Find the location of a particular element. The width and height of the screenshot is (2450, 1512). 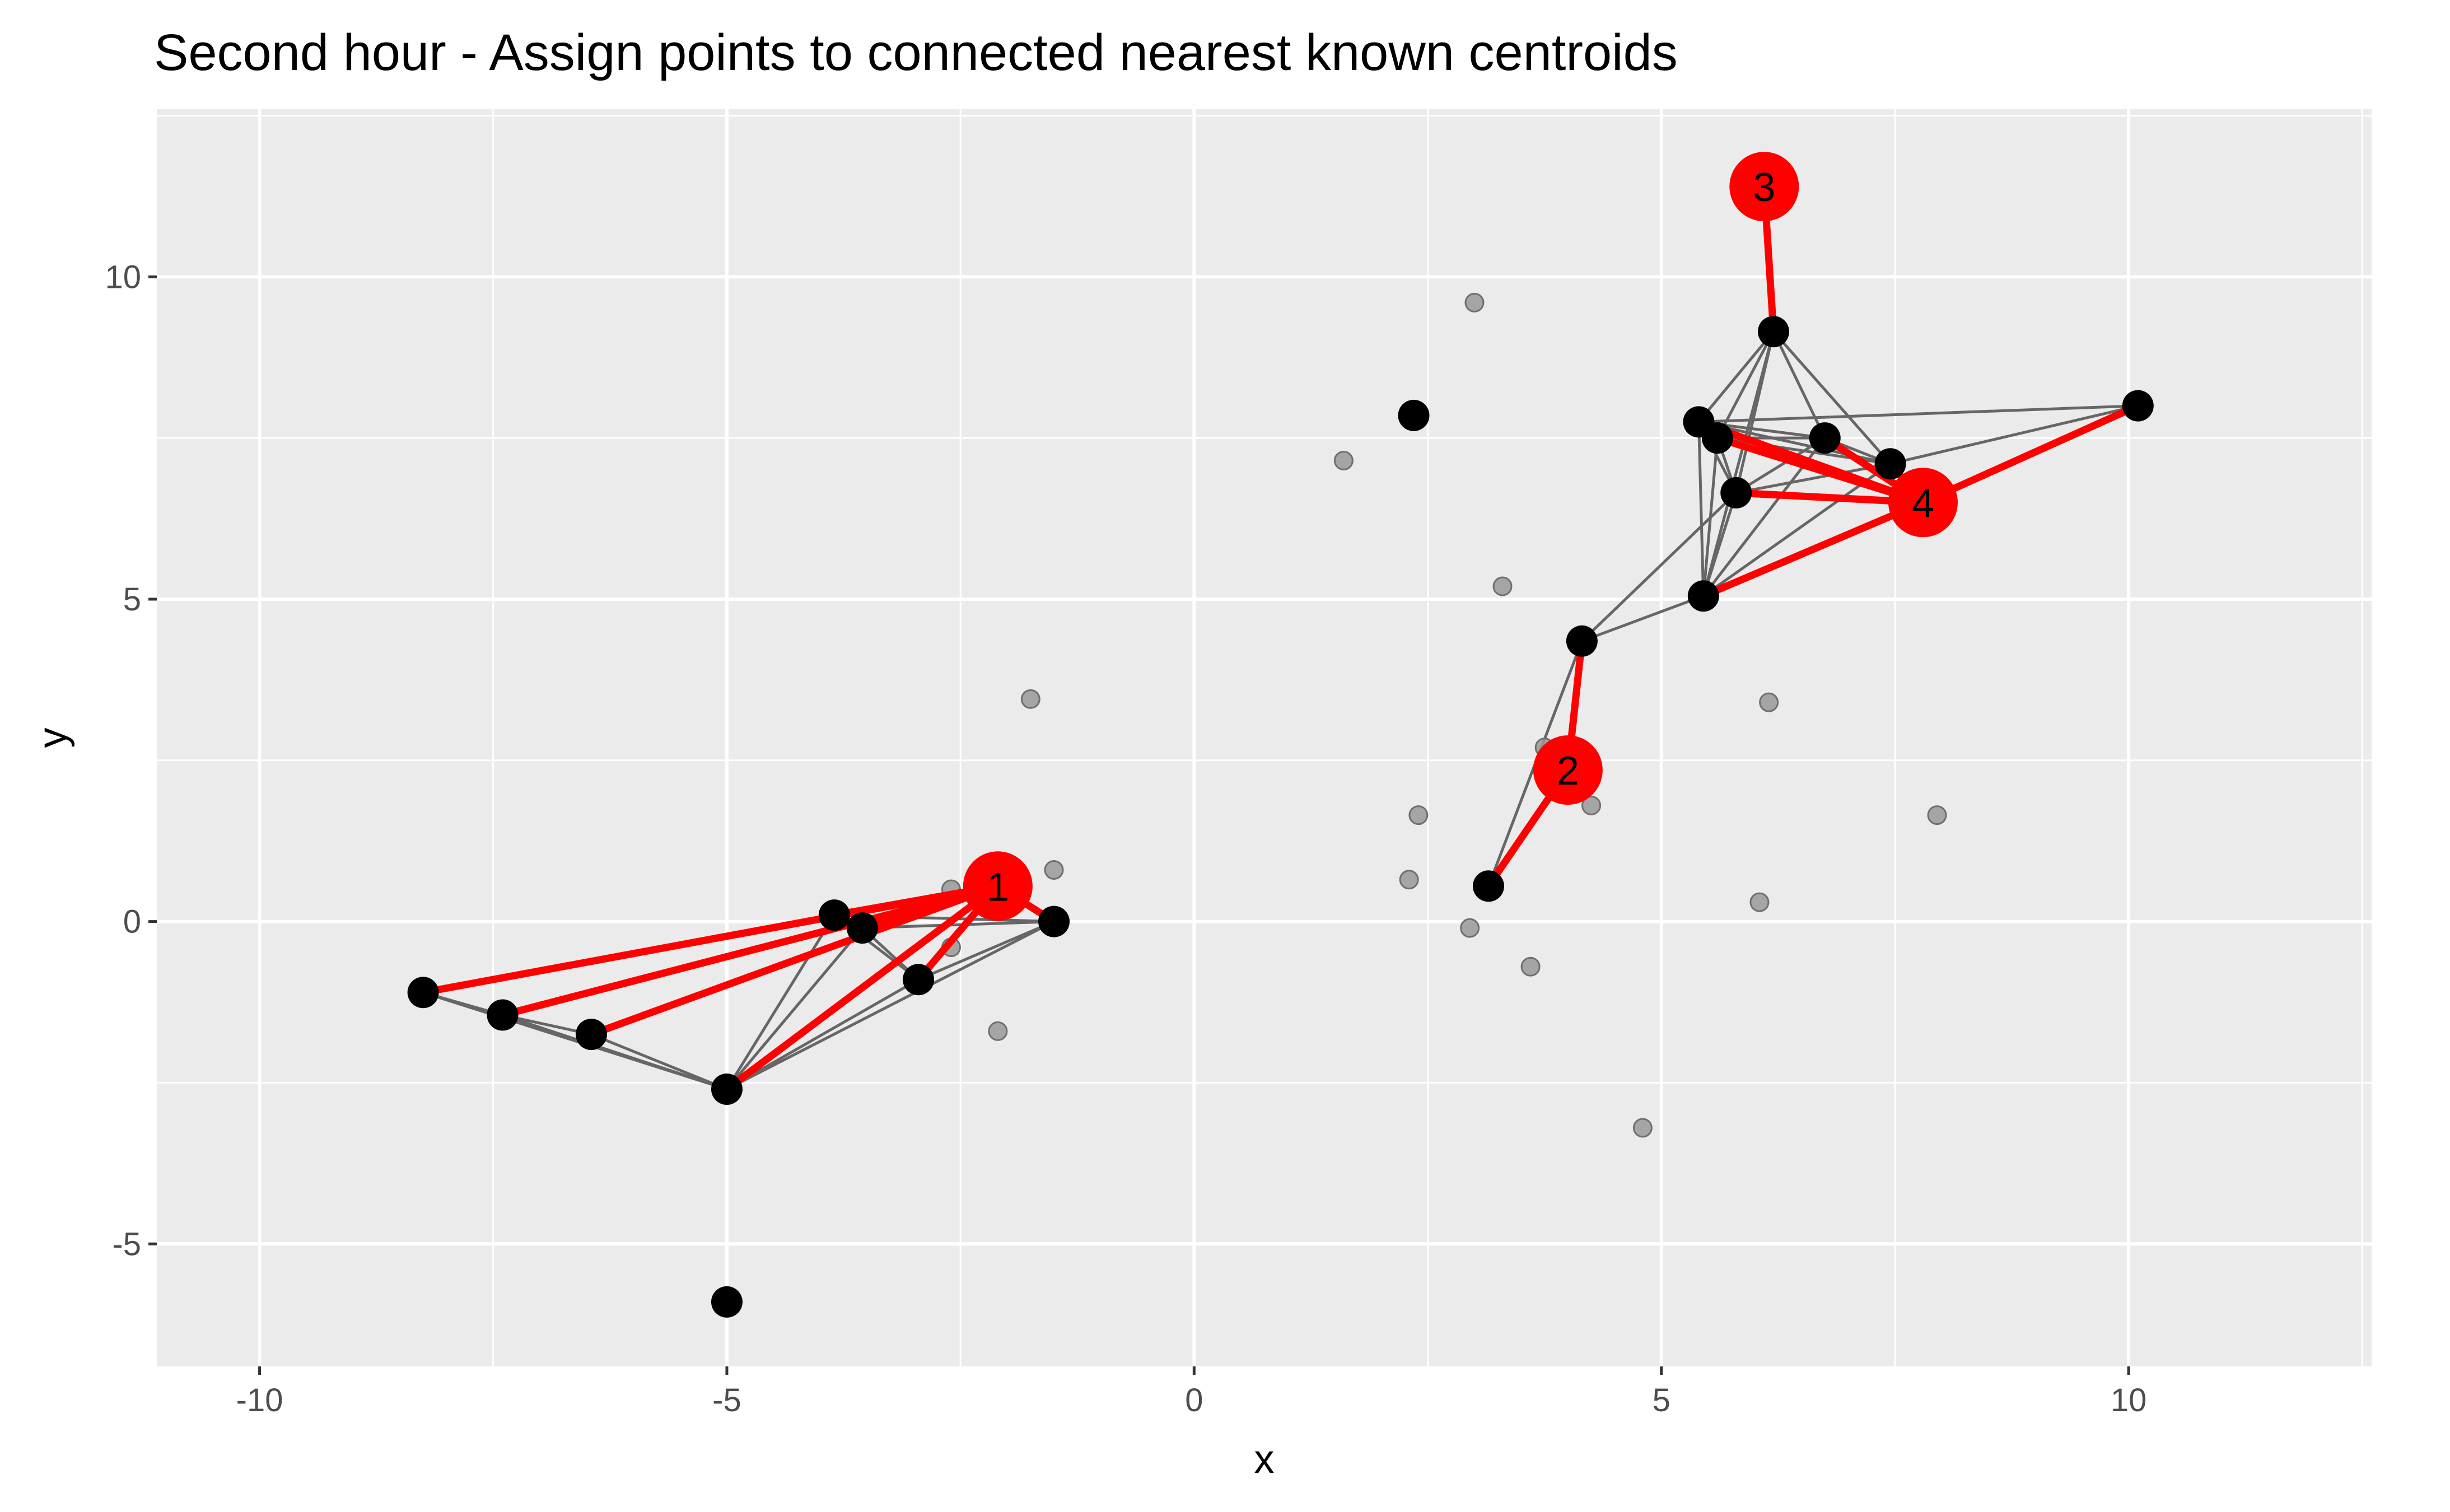

x-axis-ticks: -10 -5 0 5 10 is located at coordinates (1192, 1392).